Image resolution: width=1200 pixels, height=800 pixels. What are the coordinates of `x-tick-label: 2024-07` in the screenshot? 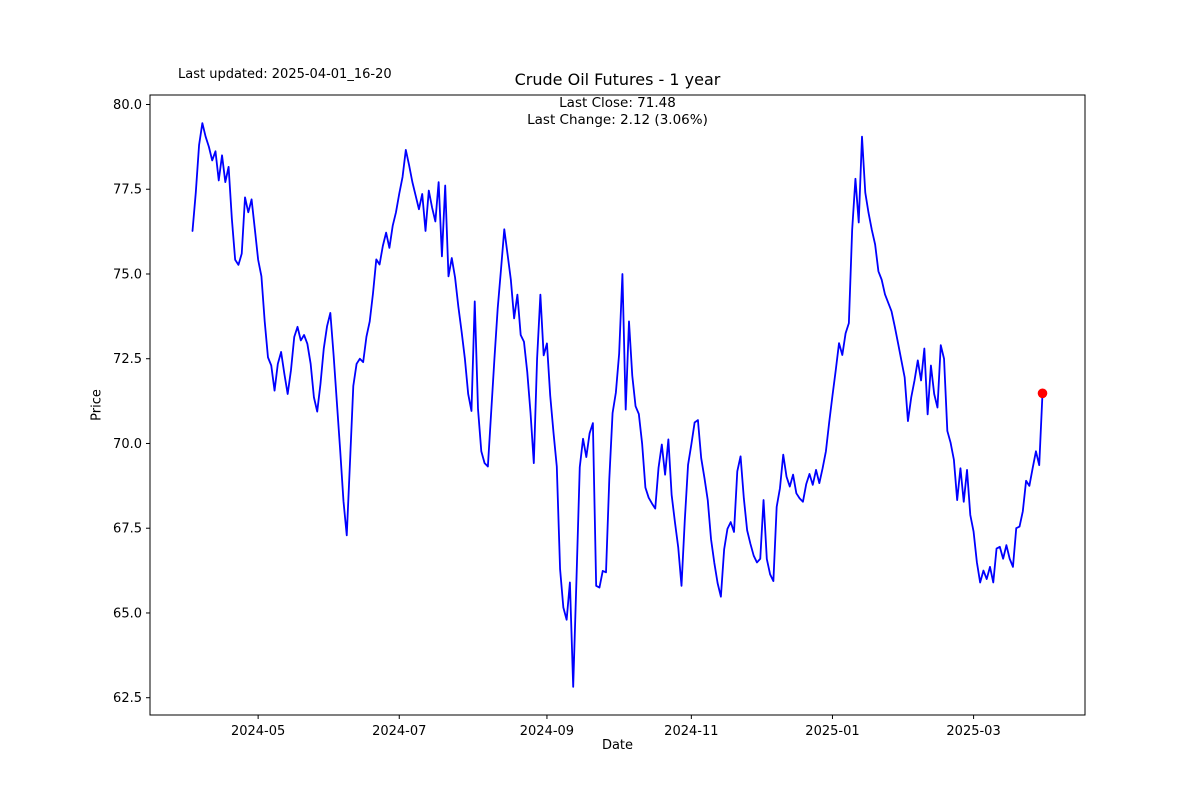 It's located at (399, 731).